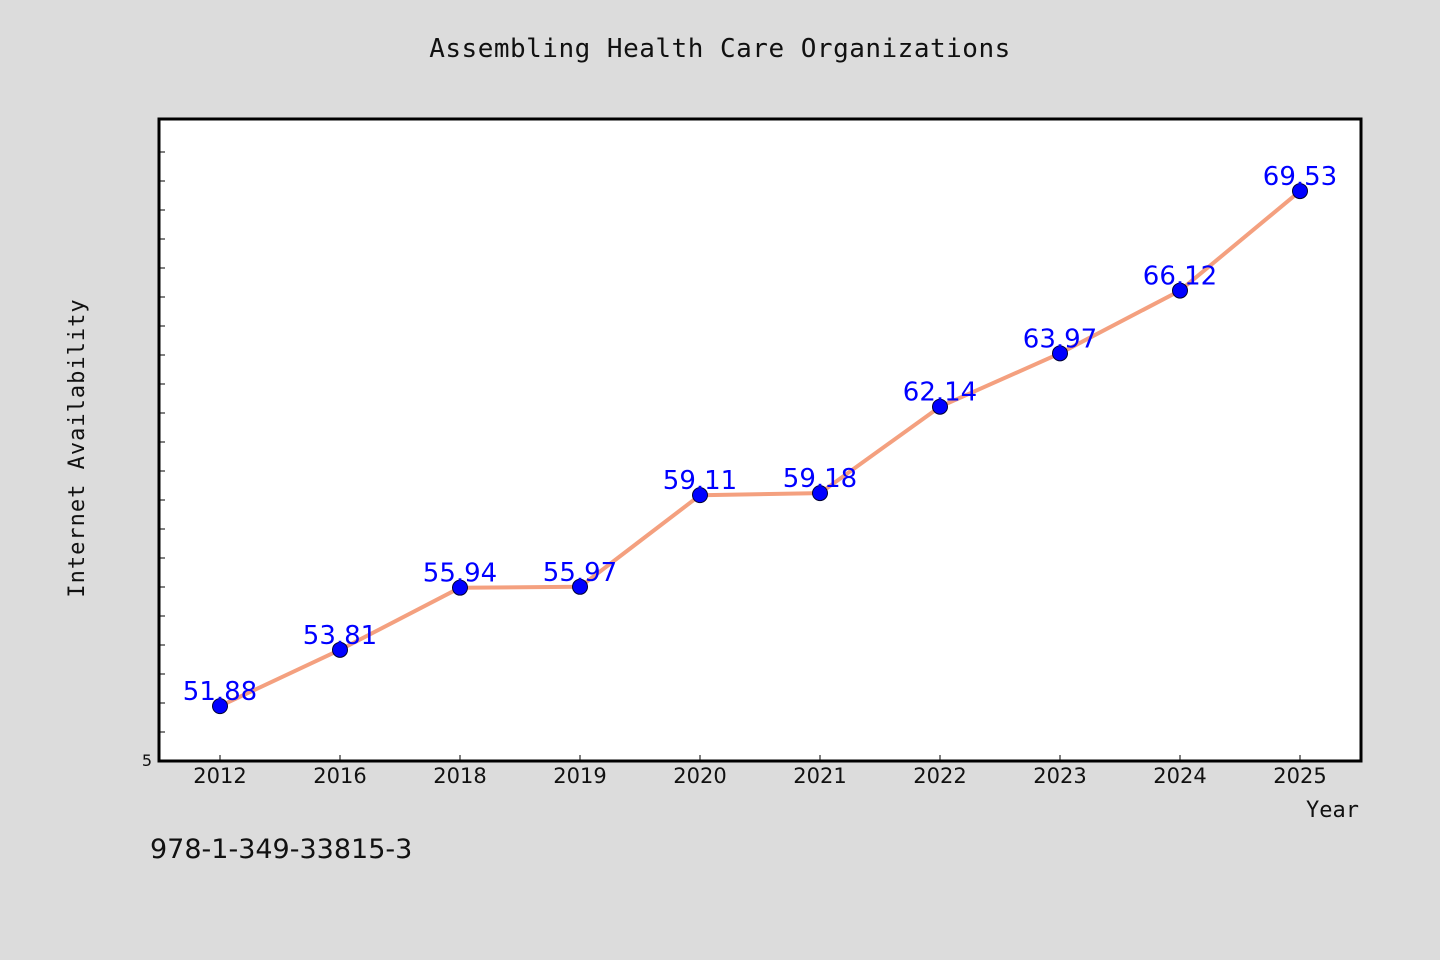 This screenshot has height=960, width=1440. What do you see at coordinates (579, 776) in the screenshot?
I see `x-tick-label: 2019` at bounding box center [579, 776].